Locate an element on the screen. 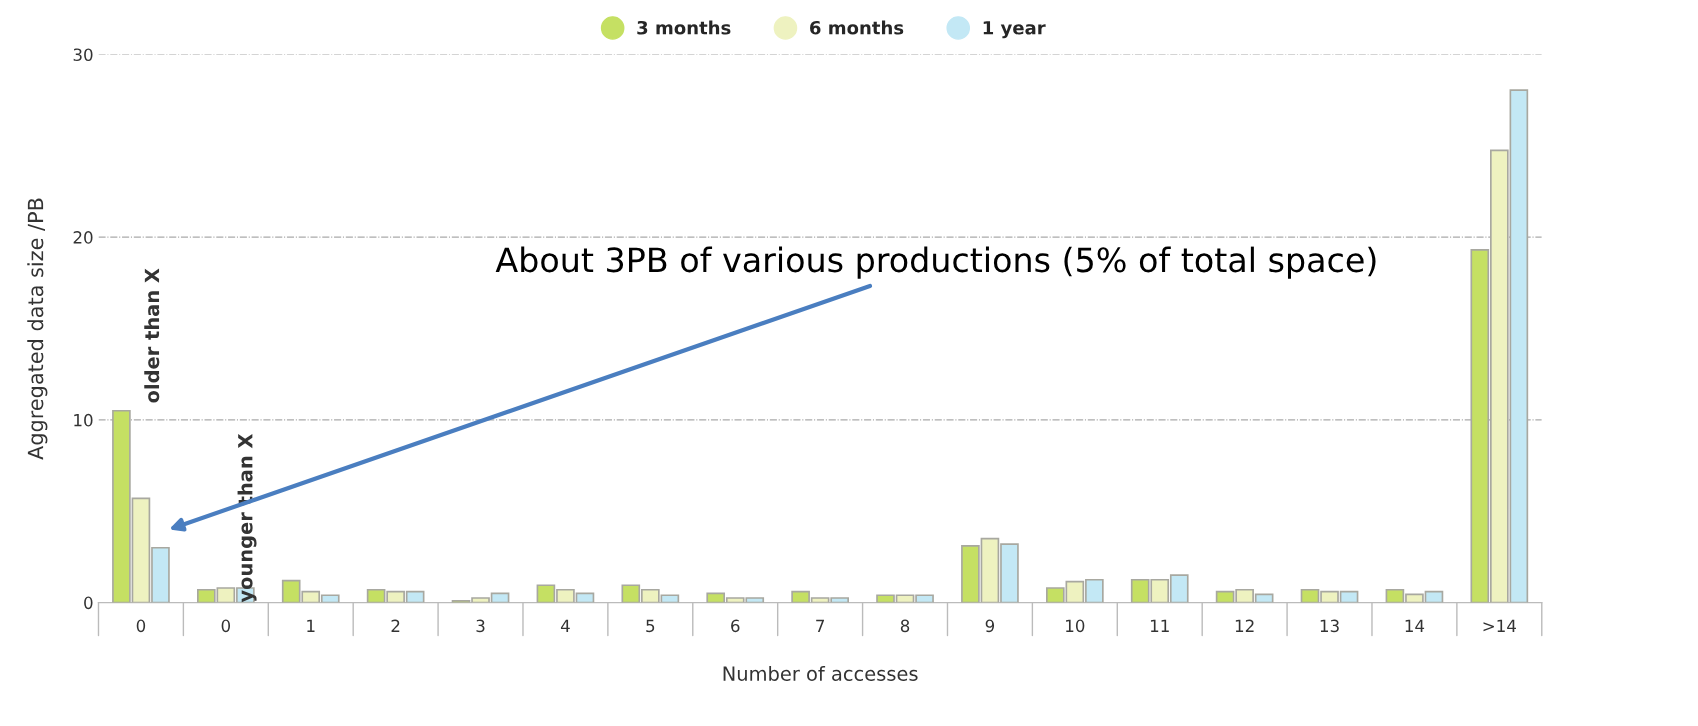 This screenshot has height=726, width=1698. x-axis-title: Number of accesses is located at coordinates (820, 673).